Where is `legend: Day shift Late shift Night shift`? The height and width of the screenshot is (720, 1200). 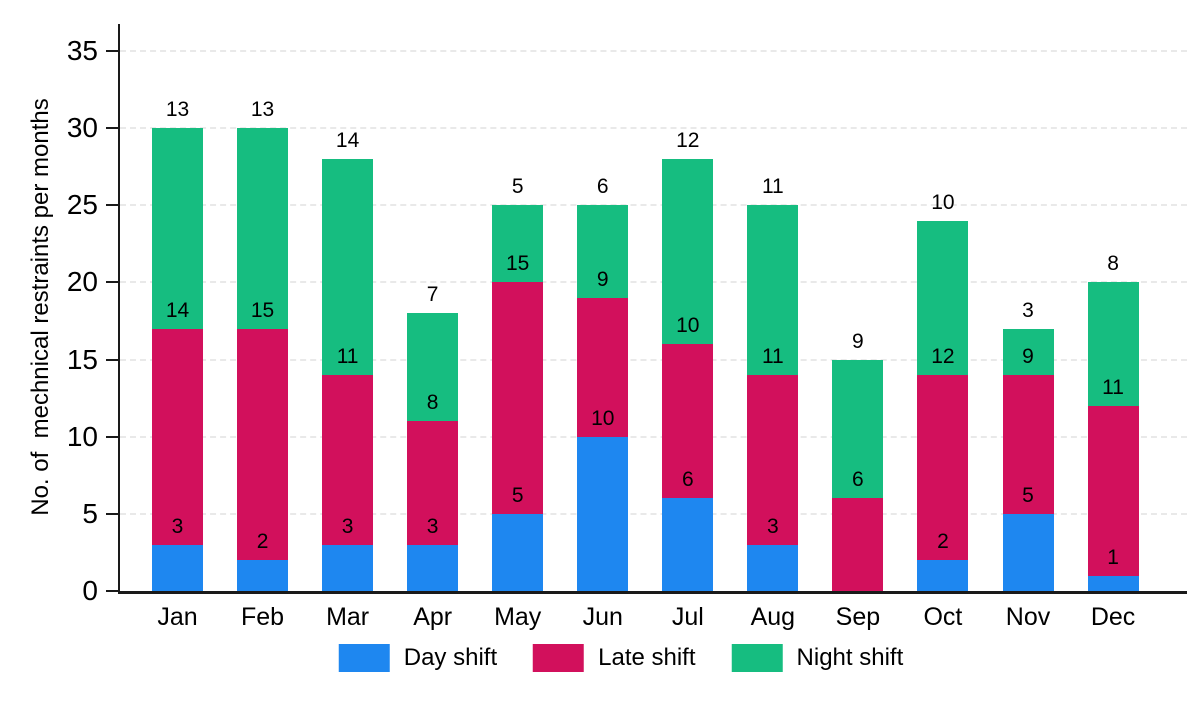 legend: Day shift Late shift Night shift is located at coordinates (621, 658).